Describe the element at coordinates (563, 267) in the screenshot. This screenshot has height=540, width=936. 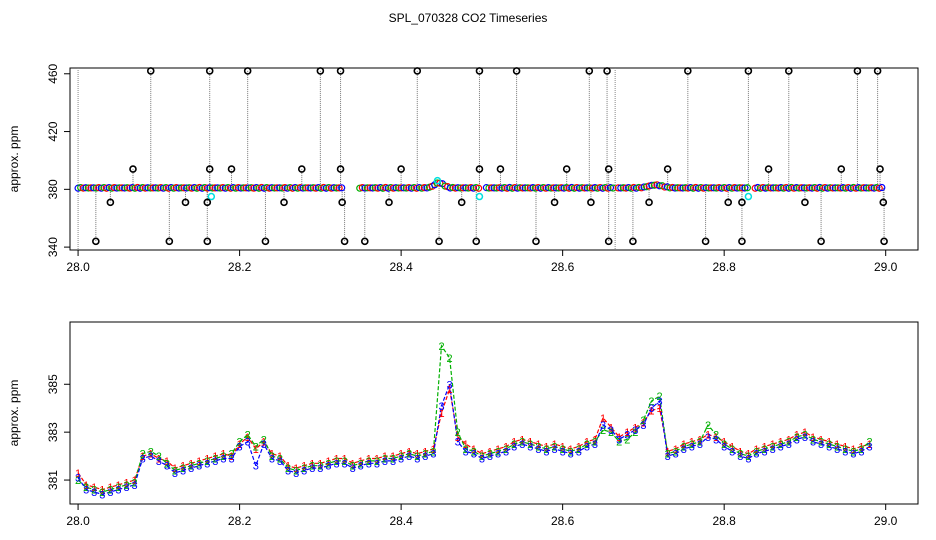
I see `top-x-tick-label: 28.6` at that location.